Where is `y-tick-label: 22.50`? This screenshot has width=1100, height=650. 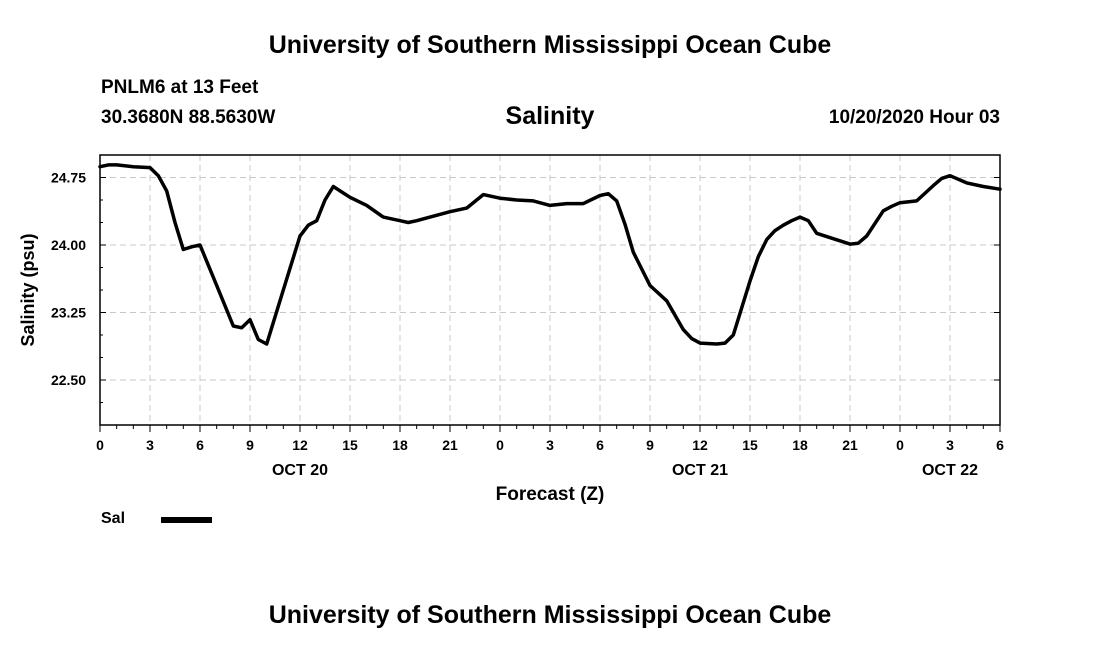
y-tick-label: 22.50 is located at coordinates (68, 380).